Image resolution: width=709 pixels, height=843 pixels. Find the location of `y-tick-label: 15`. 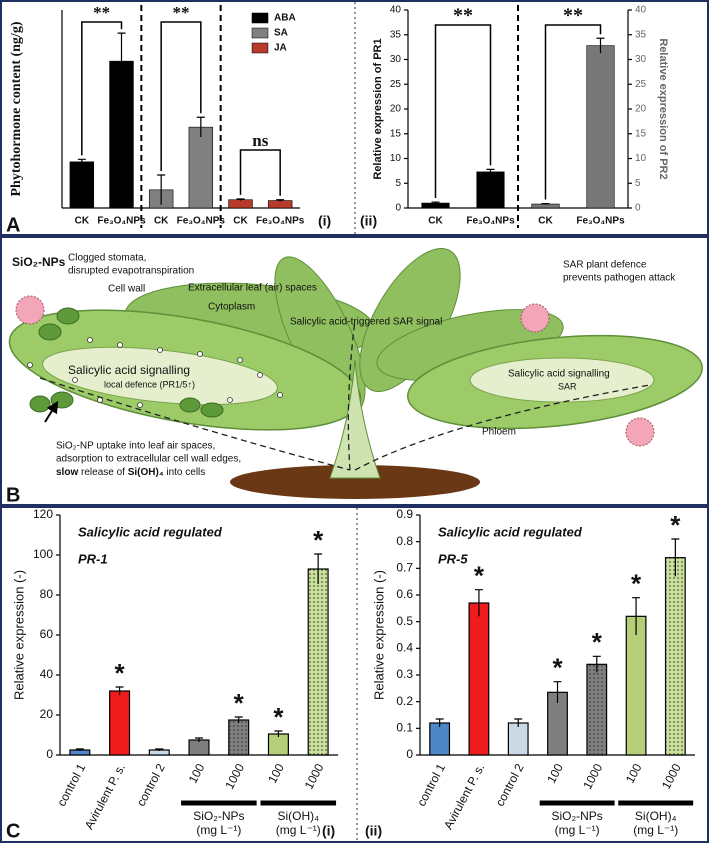

y-tick-label: 15 is located at coordinates (396, 133).